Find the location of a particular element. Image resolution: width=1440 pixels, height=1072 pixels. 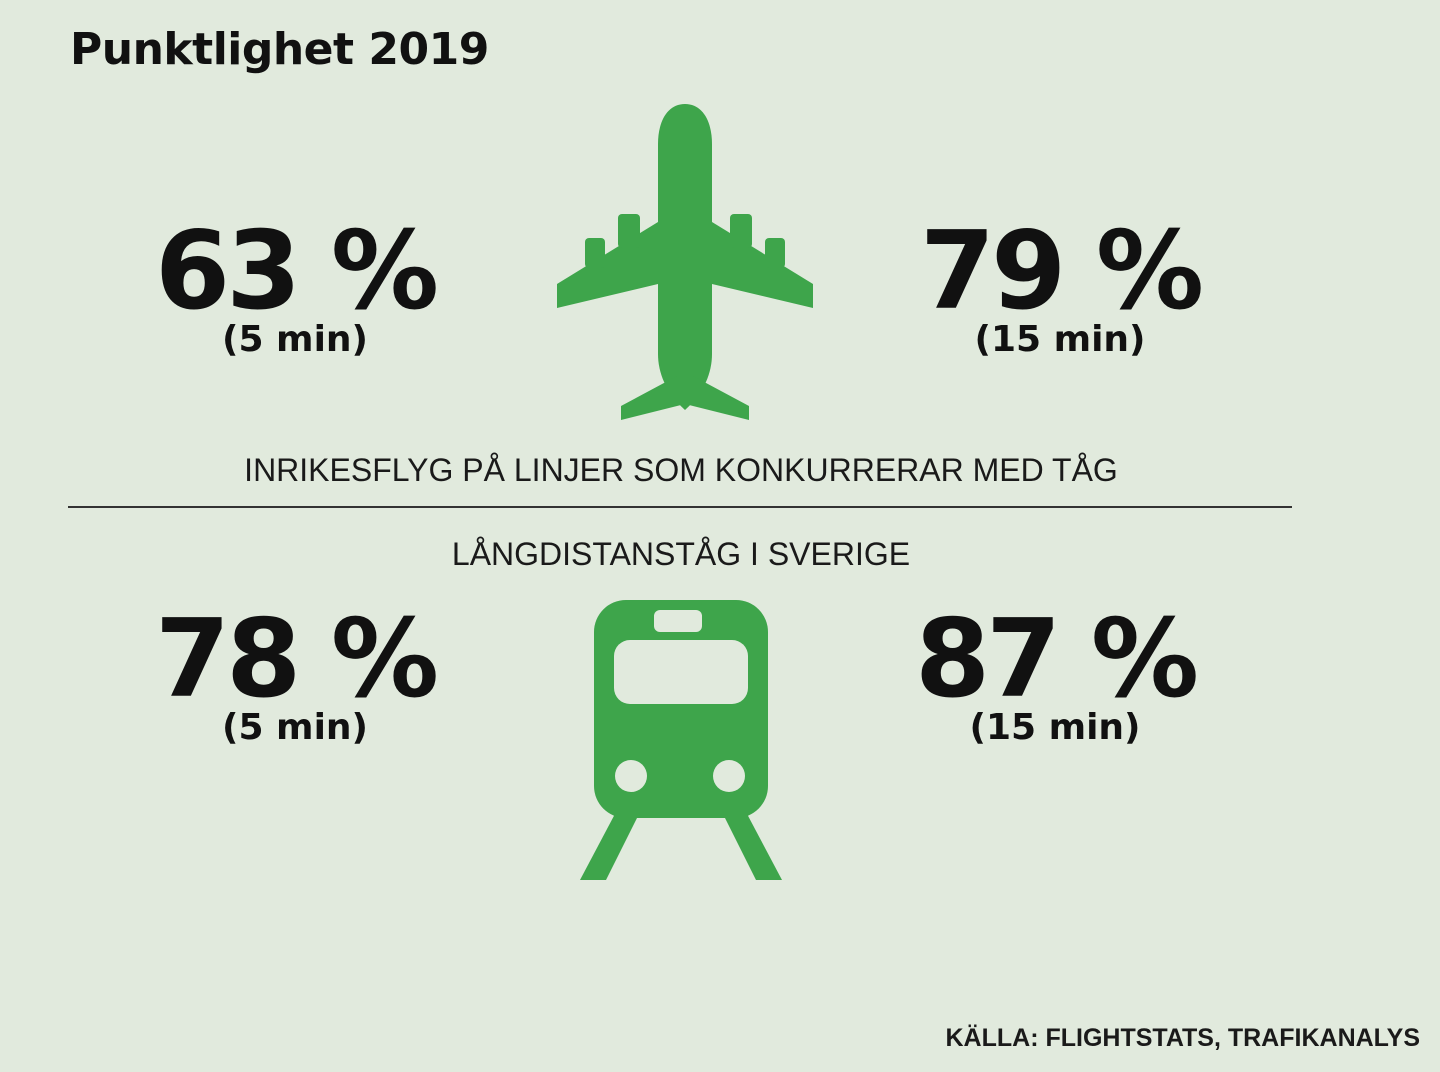

flight-punctuality-15min: 79 % (15 min) is located at coordinates (1060, 284).